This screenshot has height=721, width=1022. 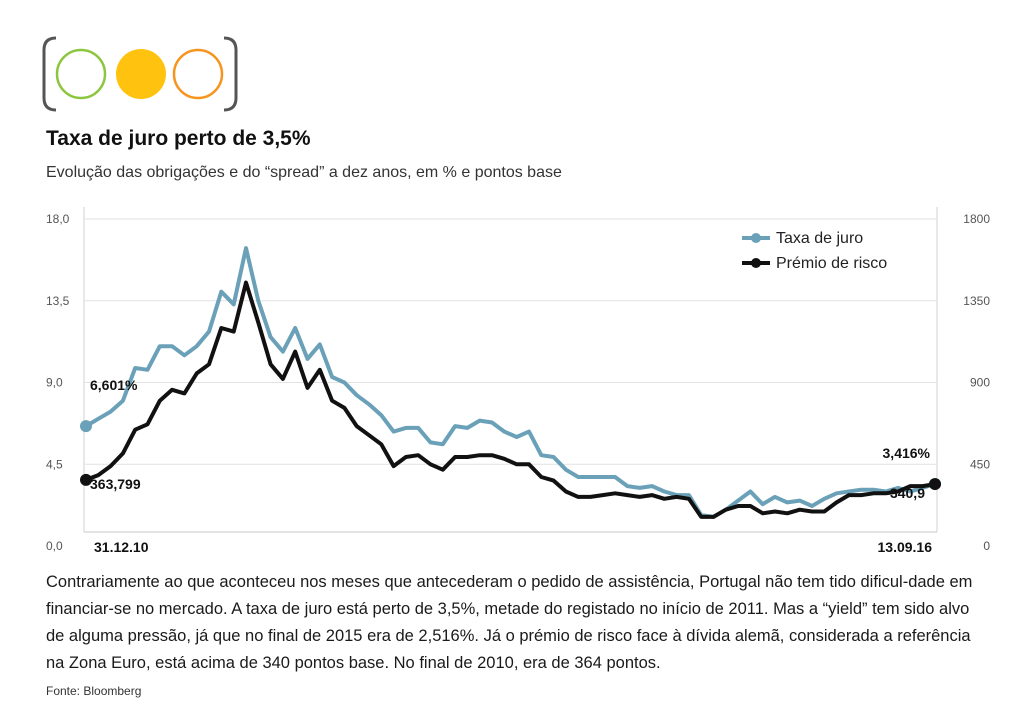 I want to click on premio-end-label: 340,9, so click(x=907, y=493).